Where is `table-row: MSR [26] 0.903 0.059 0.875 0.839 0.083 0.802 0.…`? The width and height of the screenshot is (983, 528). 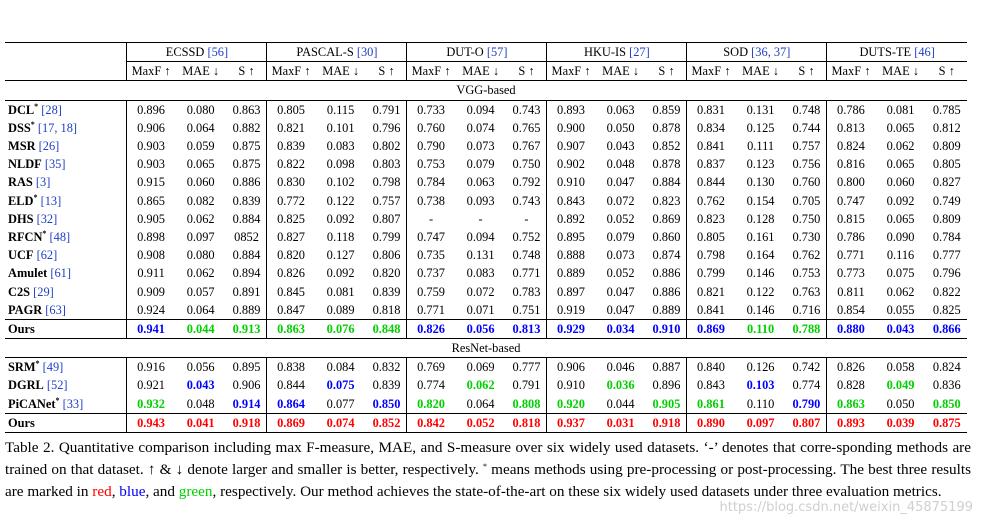
table-row: MSR [26] 0.903 0.059 0.875 0.839 0.083 0.802 0.… is located at coordinates (486, 146).